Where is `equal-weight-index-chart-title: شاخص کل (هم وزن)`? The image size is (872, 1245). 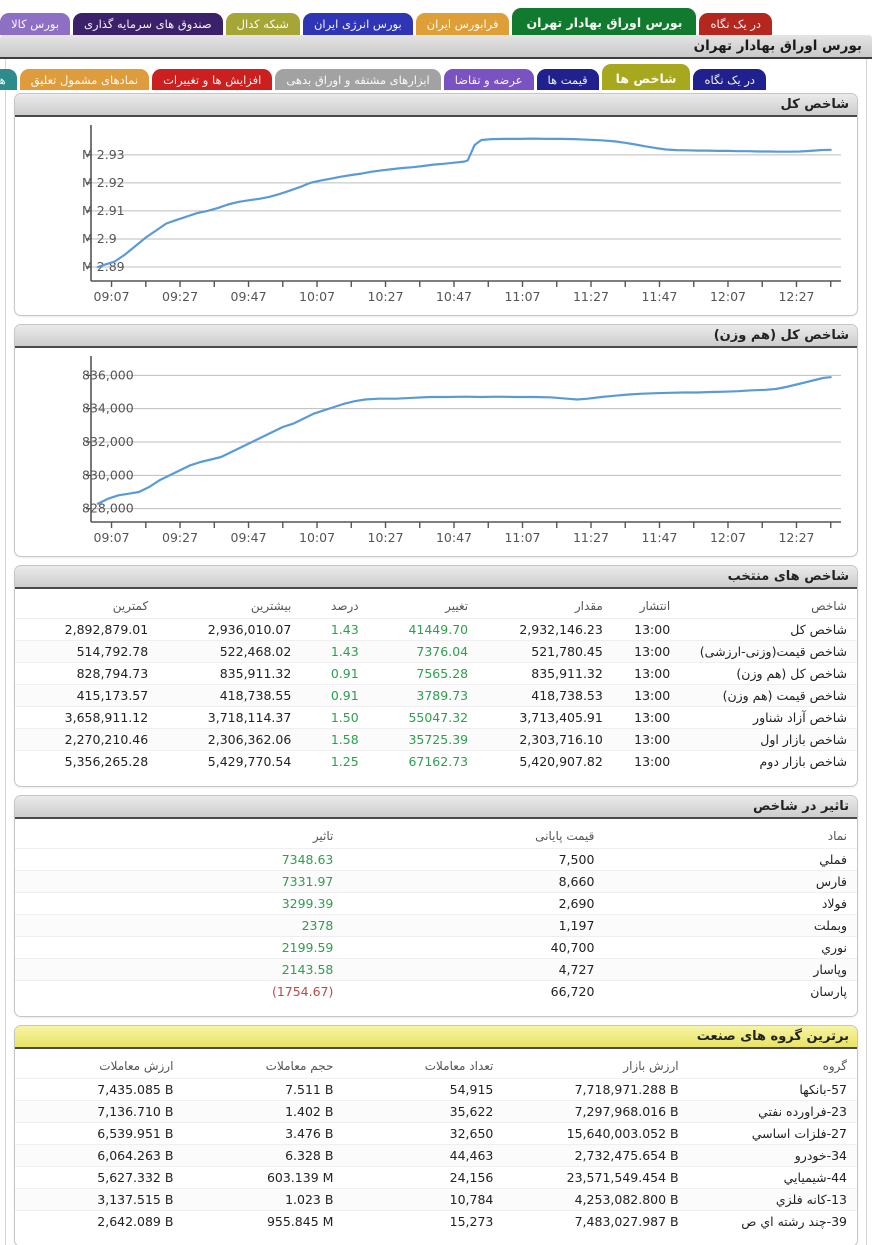
equal-weight-index-chart-title: شاخص کل (هم وزن) is located at coordinates (781, 336).